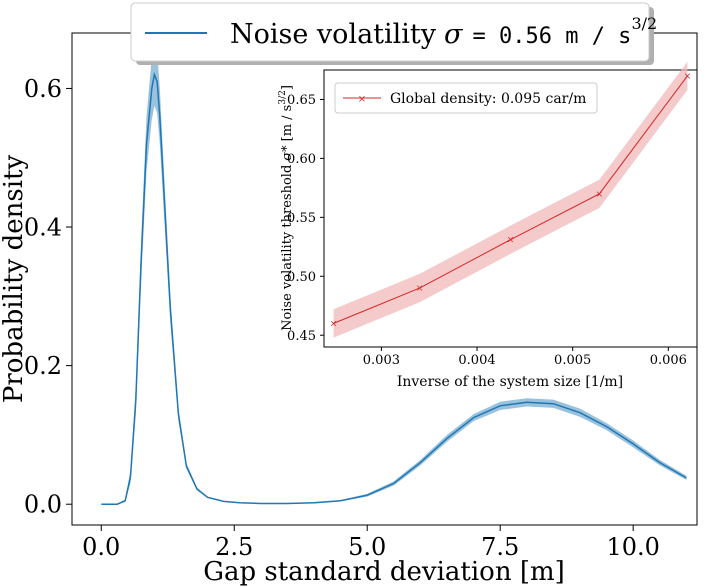  I want to click on inset-y-tick-label: 0.65, so click(301, 100).